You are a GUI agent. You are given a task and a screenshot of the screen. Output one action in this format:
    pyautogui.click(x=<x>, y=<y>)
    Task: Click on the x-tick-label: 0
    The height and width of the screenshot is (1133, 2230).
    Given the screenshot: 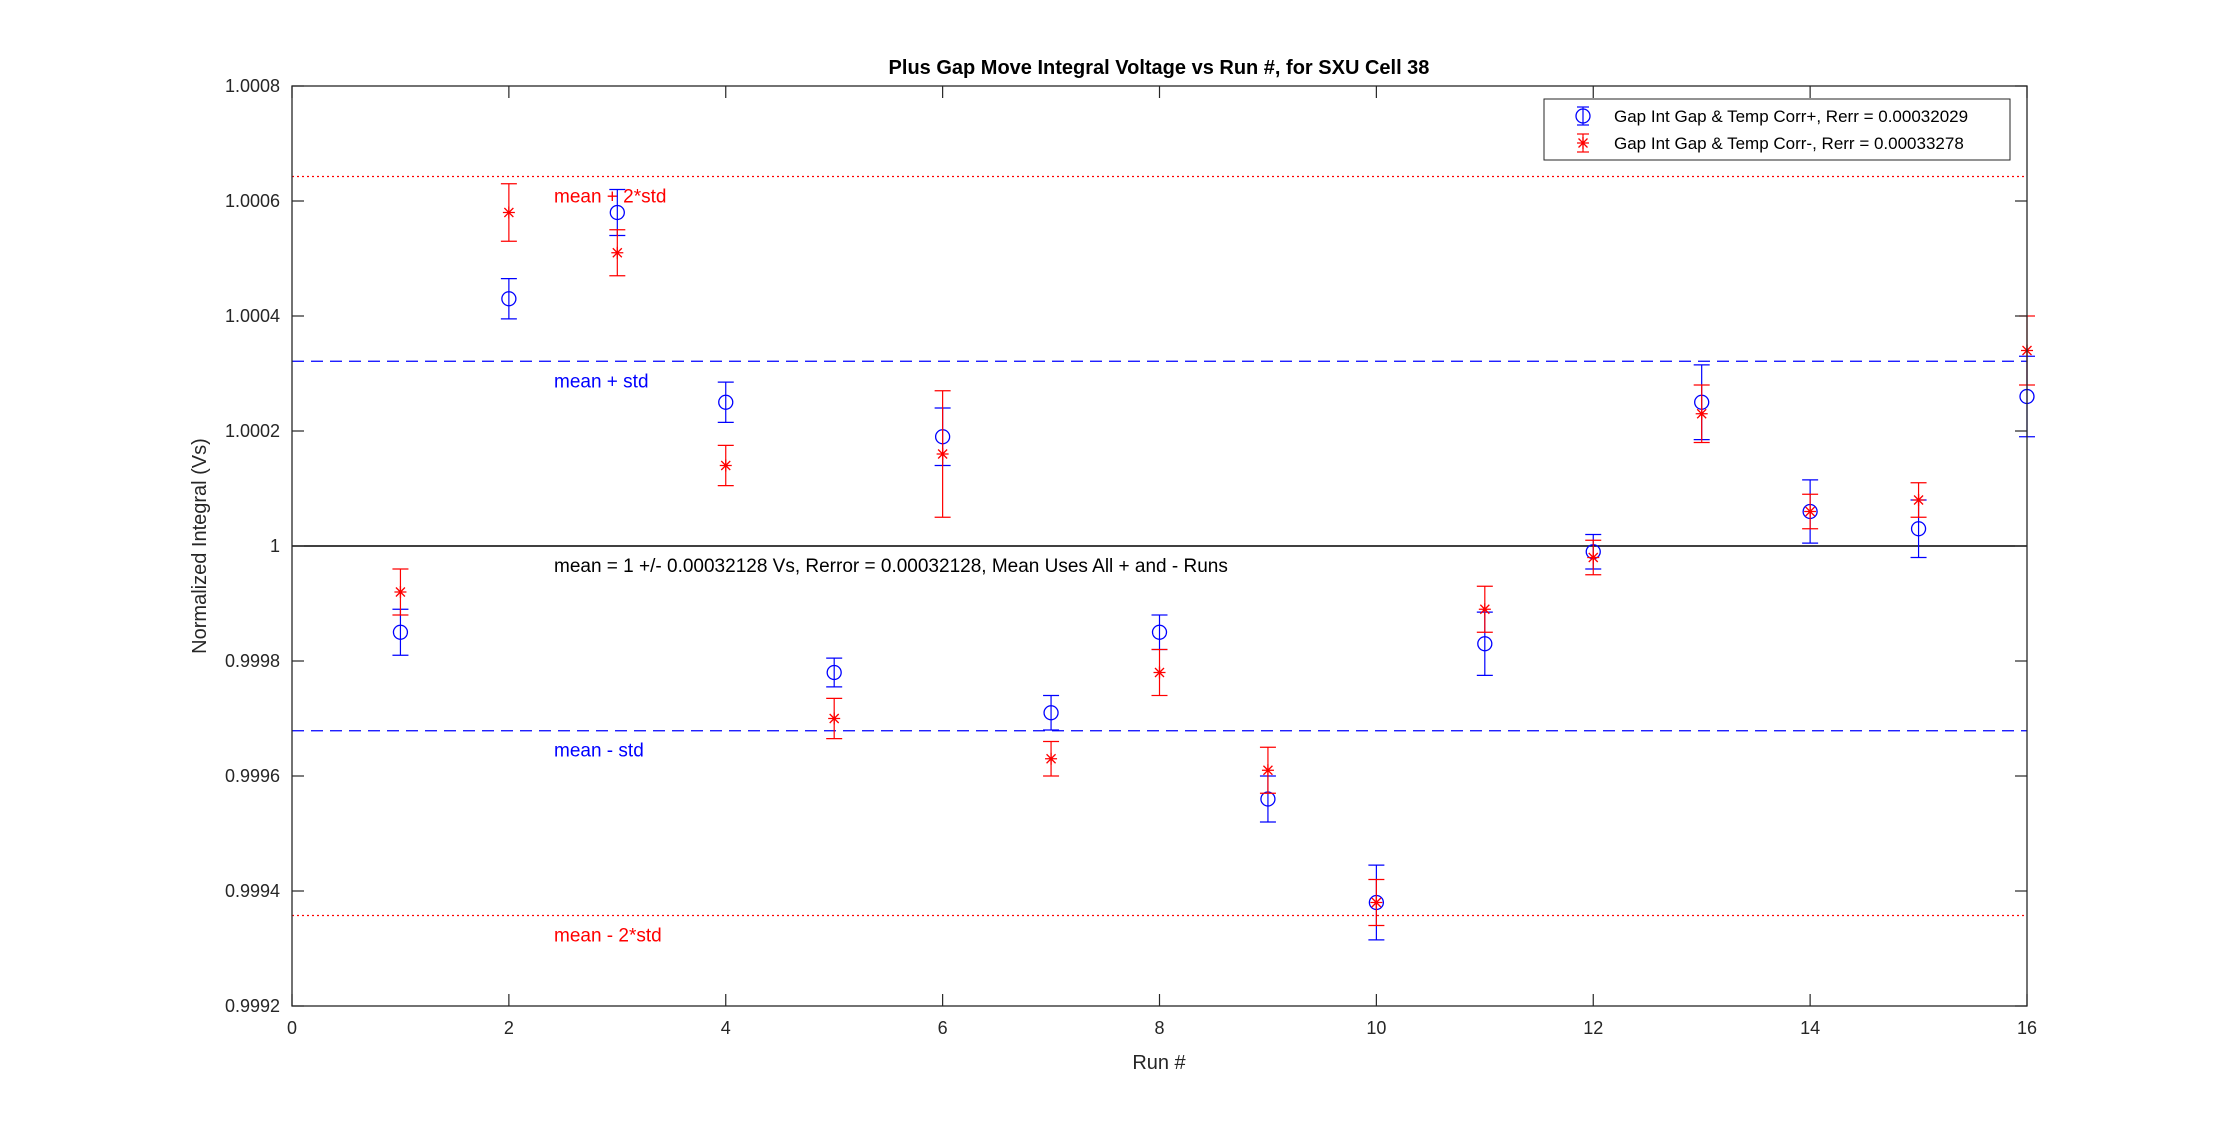 What is the action you would take?
    pyautogui.click(x=292, y=1028)
    